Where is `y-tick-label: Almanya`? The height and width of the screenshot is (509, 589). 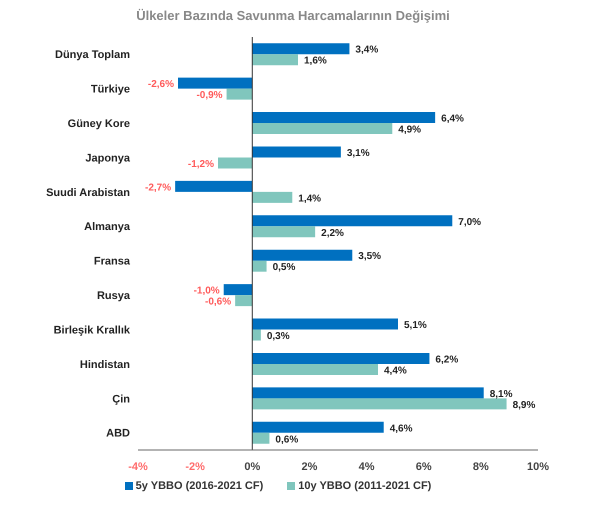 y-tick-label: Almanya is located at coordinates (107, 227).